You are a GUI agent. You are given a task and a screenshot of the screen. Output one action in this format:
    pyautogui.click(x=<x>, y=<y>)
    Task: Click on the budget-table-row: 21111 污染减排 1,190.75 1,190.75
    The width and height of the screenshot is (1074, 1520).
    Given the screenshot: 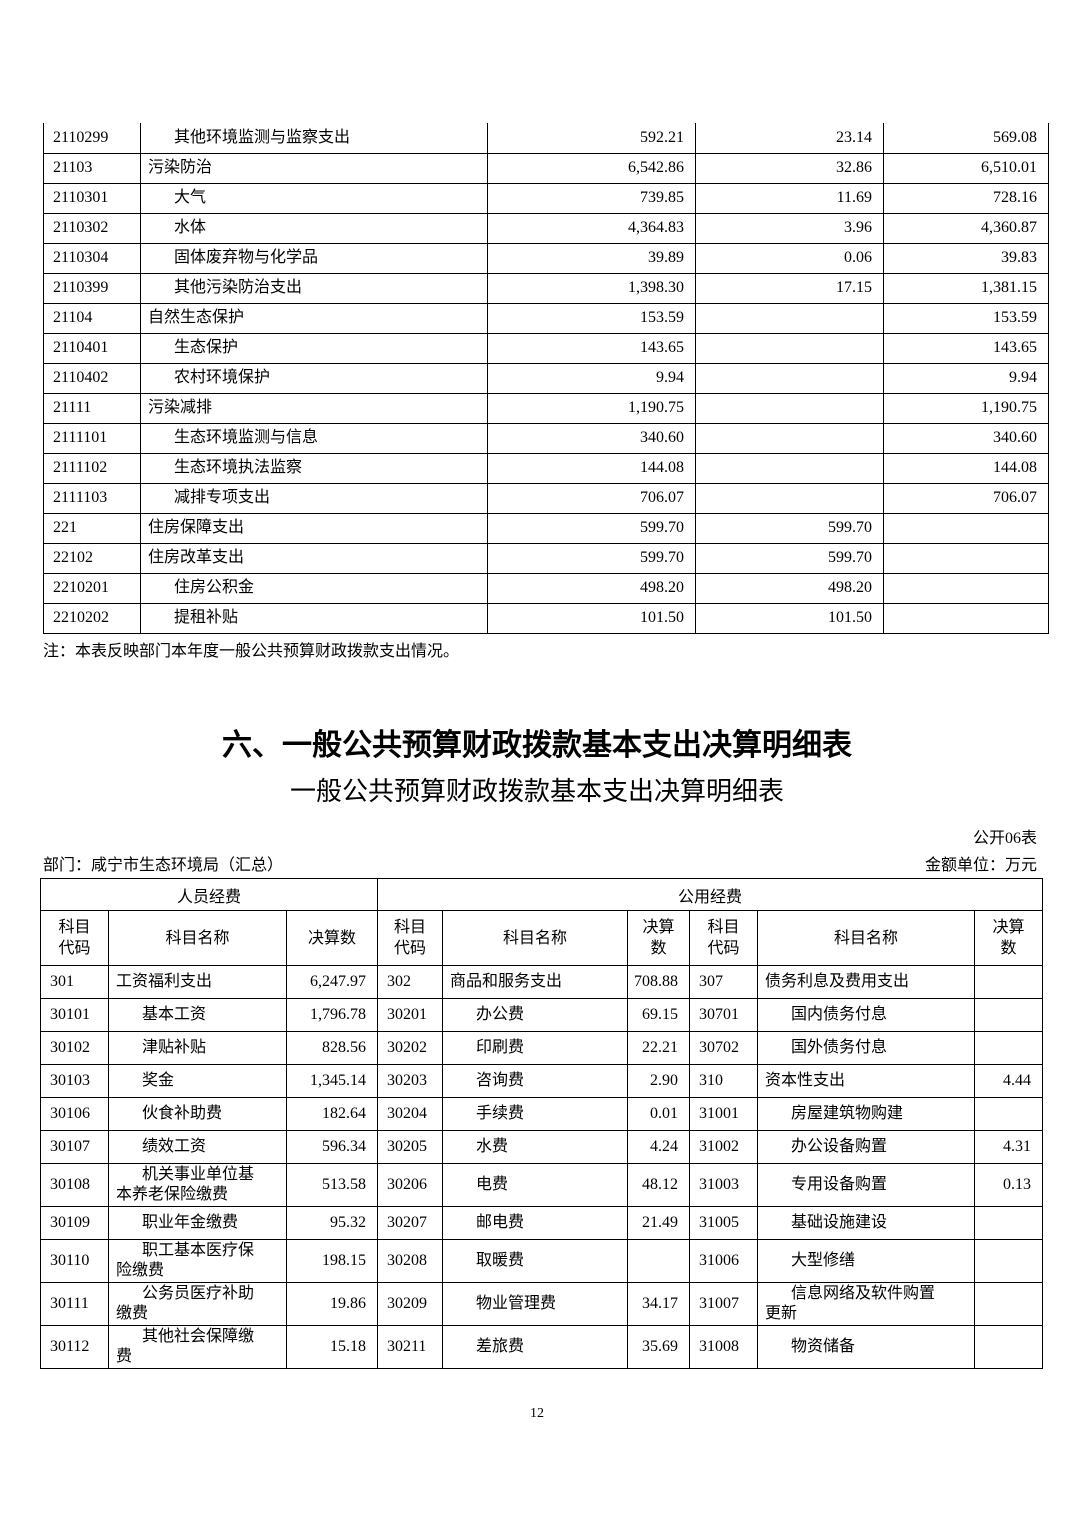 What is the action you would take?
    pyautogui.click(x=546, y=408)
    